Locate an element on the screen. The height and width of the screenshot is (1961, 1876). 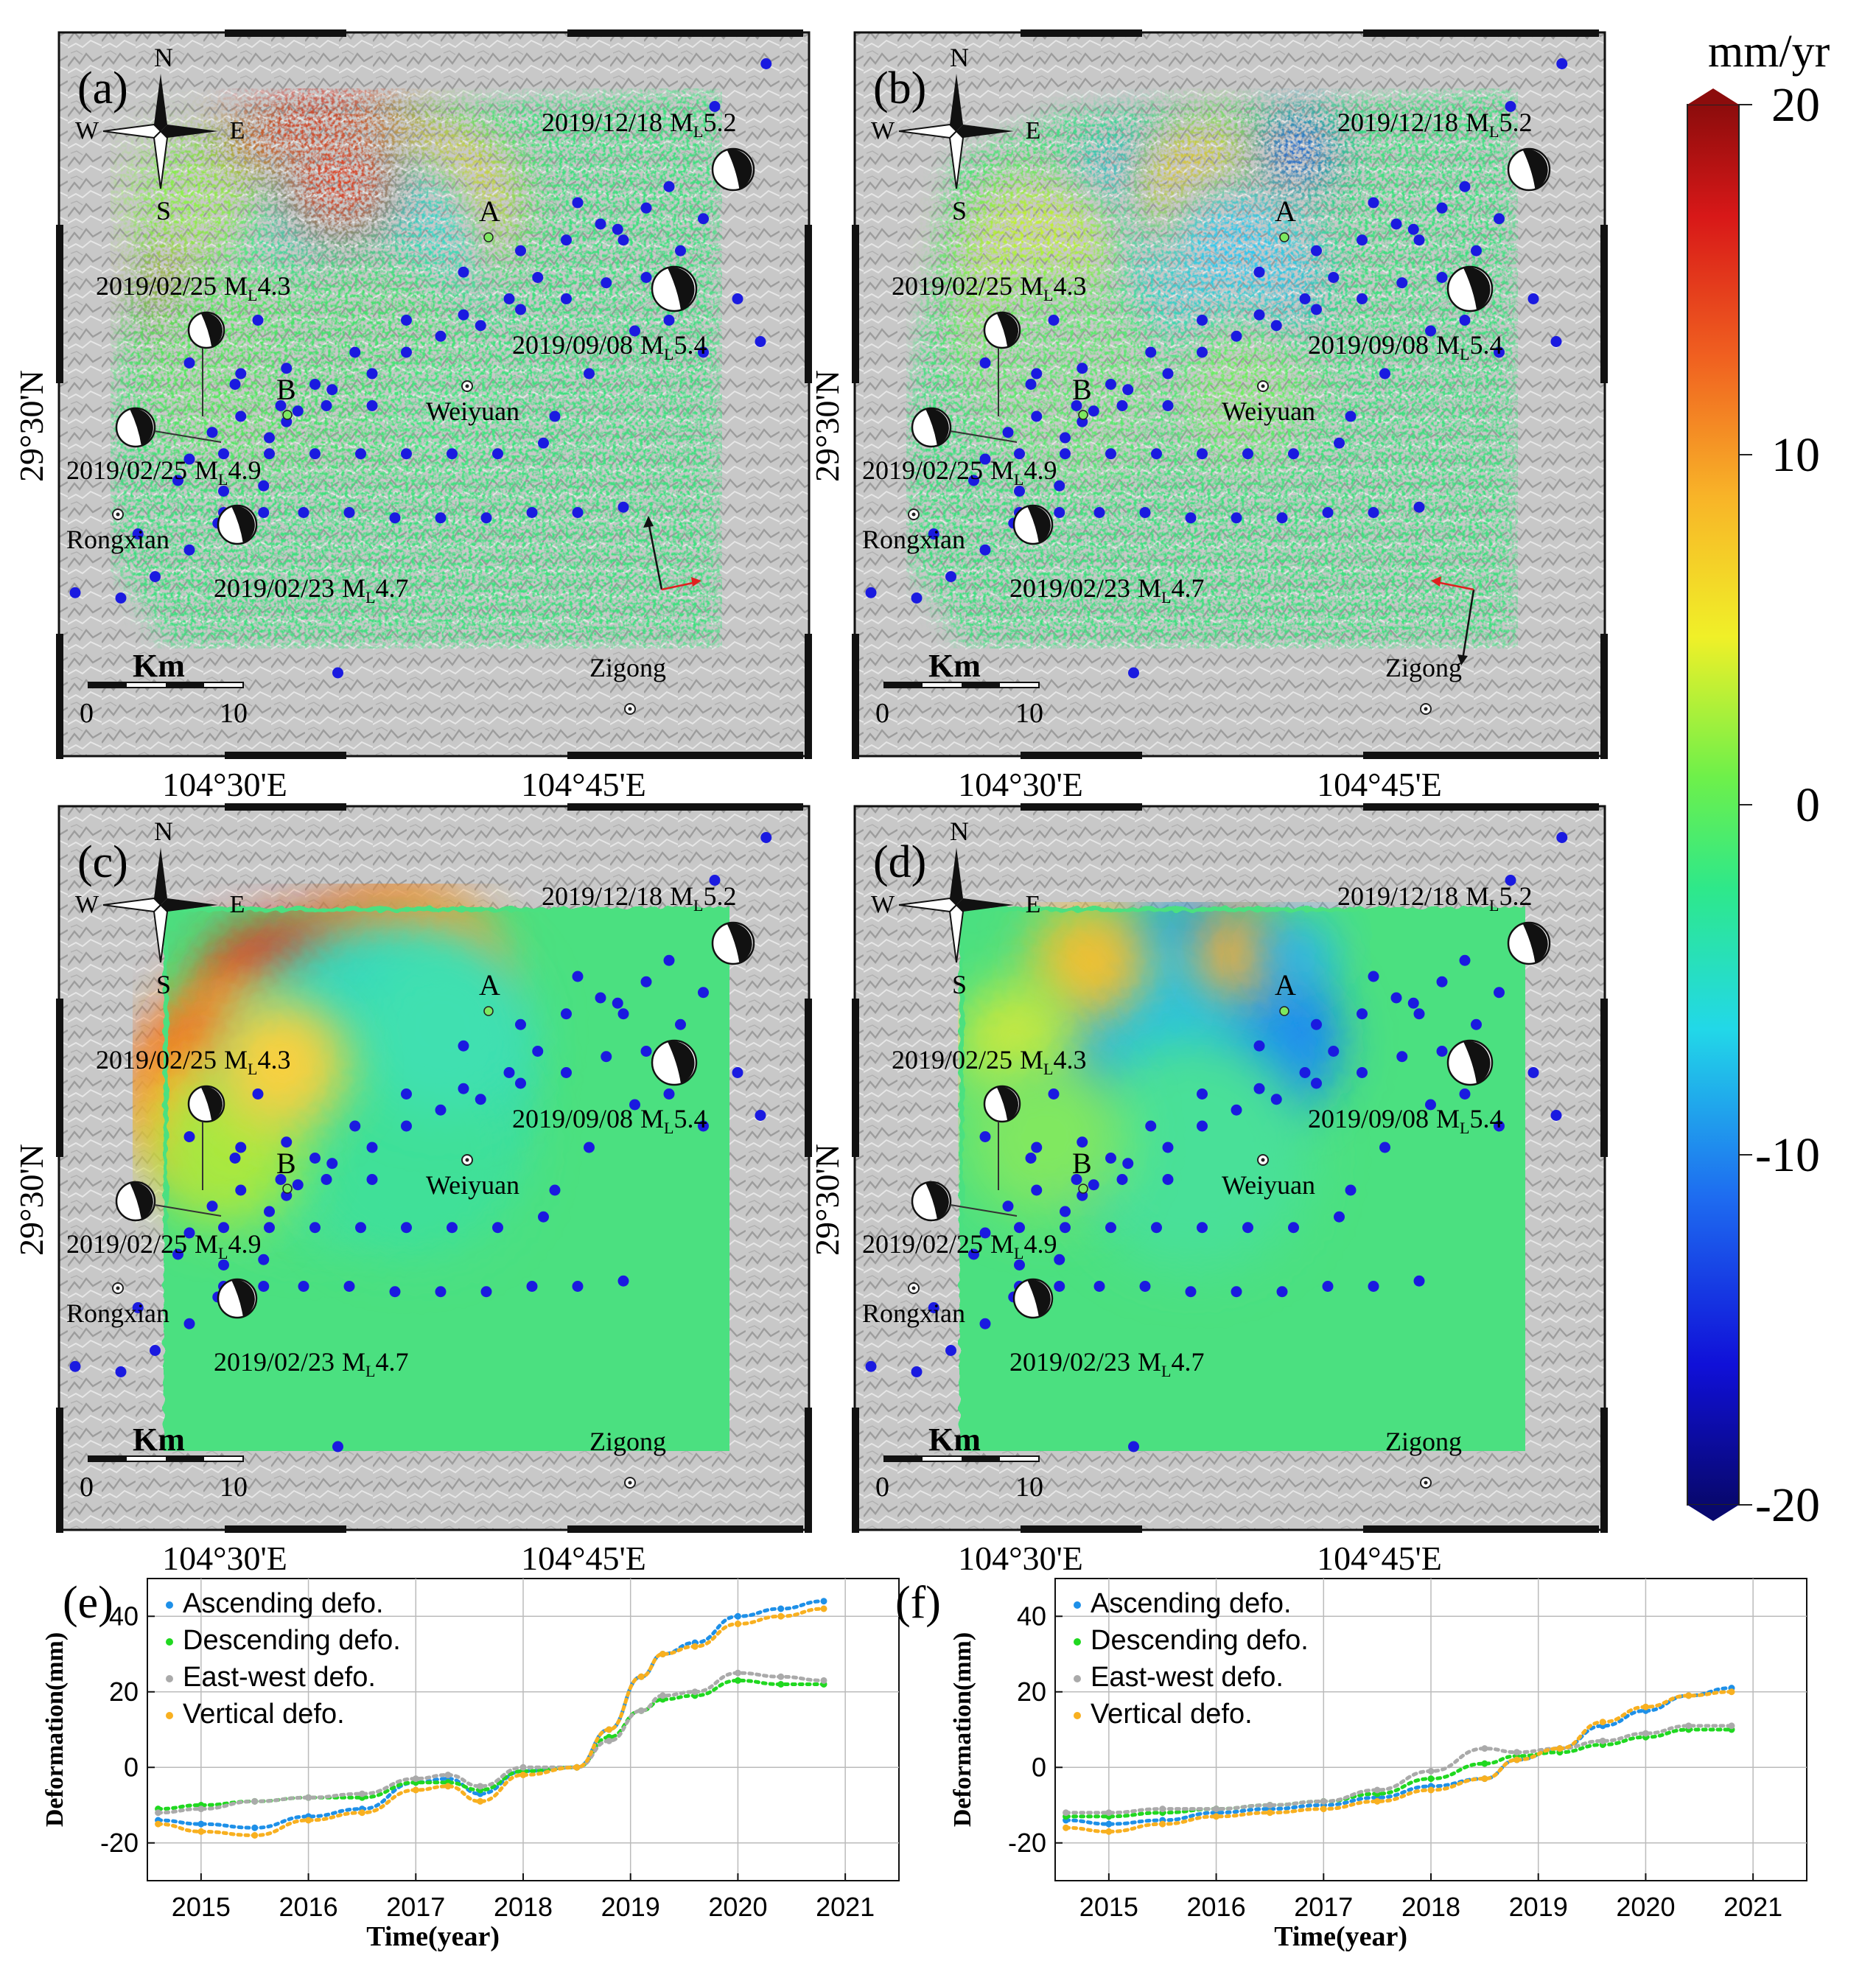
magnitude-symbol: M is located at coordinates (206, 1244).